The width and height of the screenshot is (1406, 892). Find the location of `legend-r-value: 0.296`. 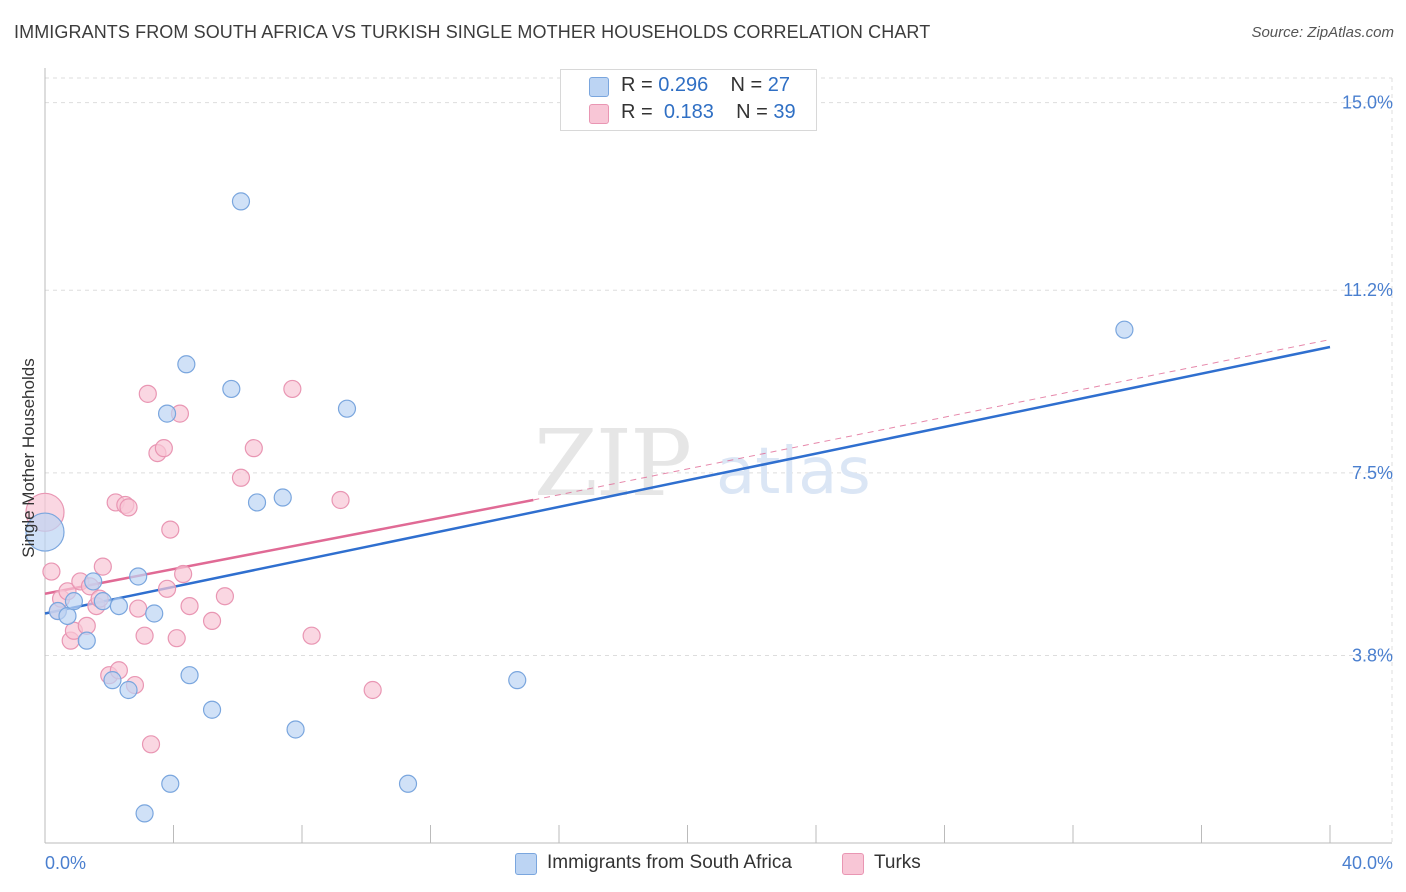

legend-r-value: 0.296 is located at coordinates (683, 85).